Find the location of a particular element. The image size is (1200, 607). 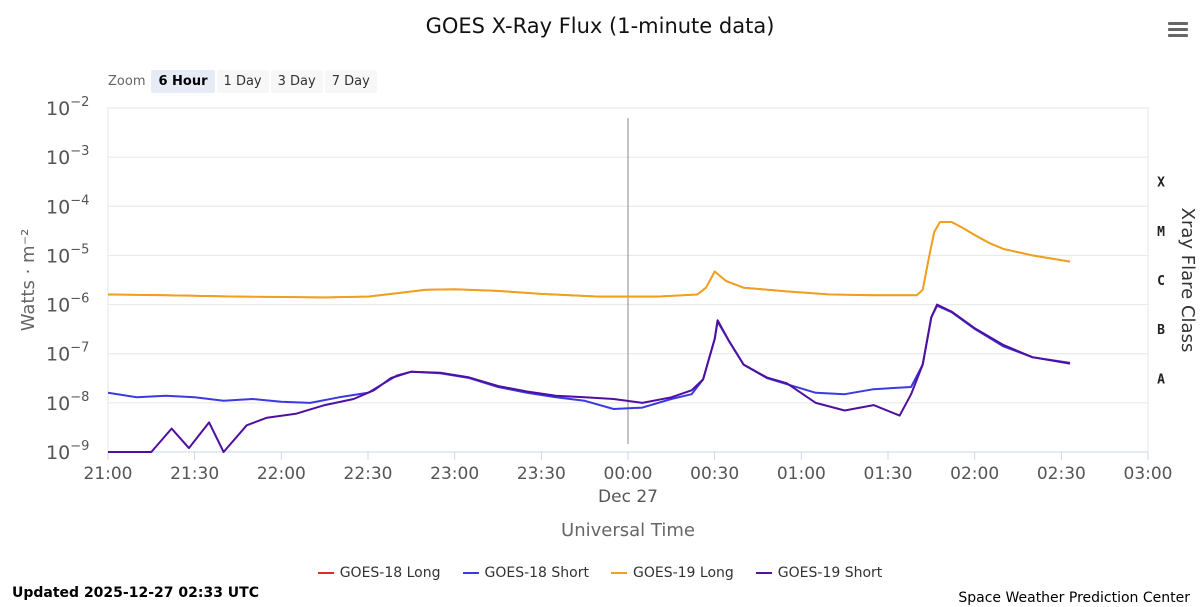

series-line-goes-18-long is located at coordinates (589, 260).